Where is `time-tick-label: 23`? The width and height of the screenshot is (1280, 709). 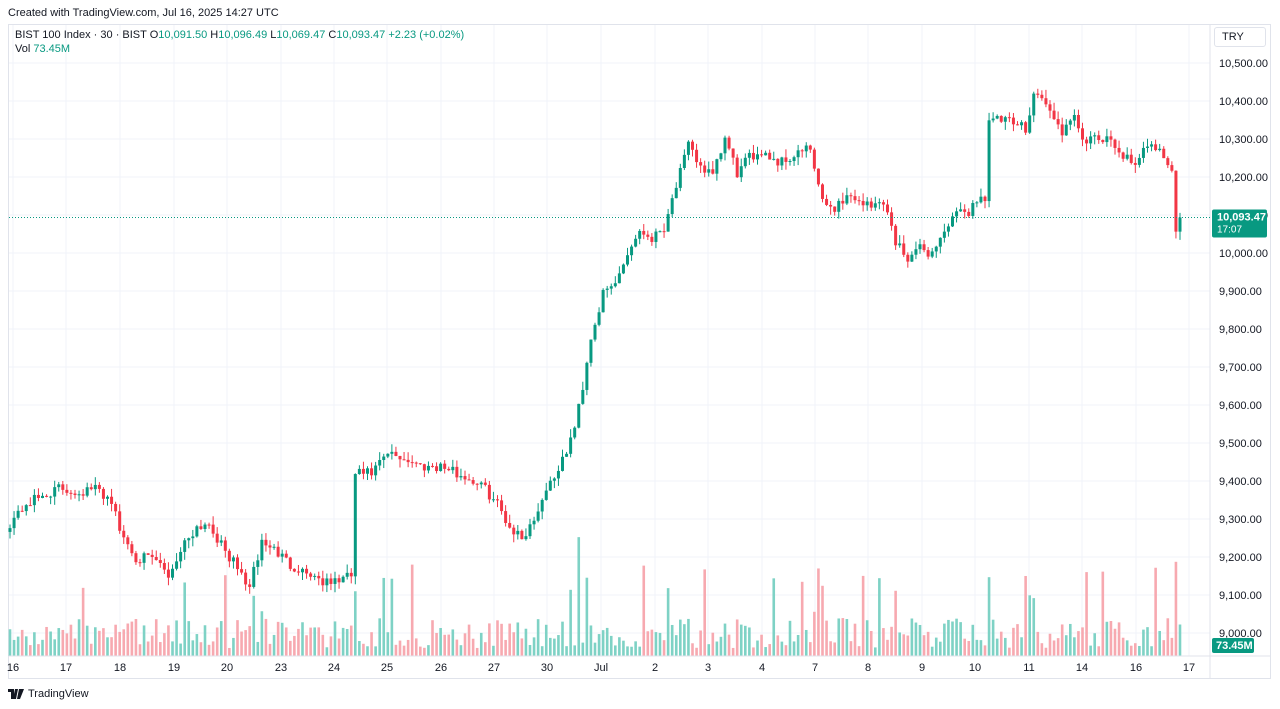
time-tick-label: 23 is located at coordinates (281, 668).